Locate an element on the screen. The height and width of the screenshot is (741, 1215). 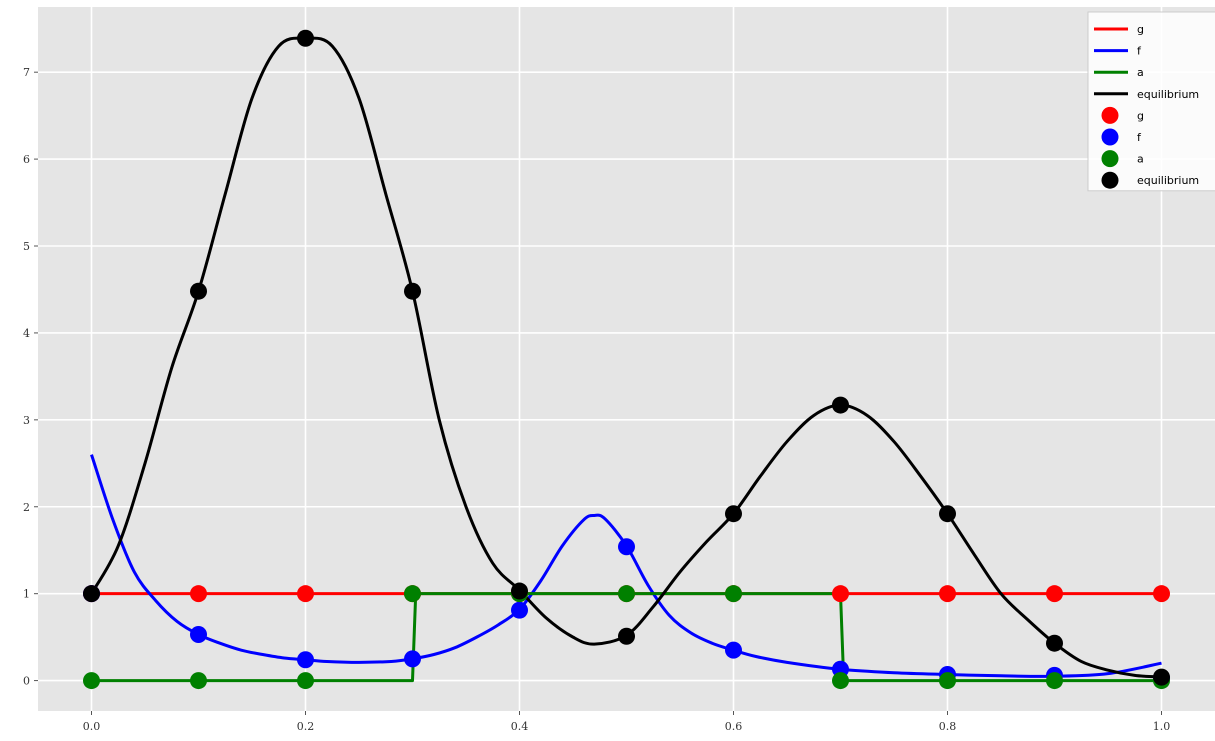
y-tick-label: 2 is located at coordinates (26, 507).